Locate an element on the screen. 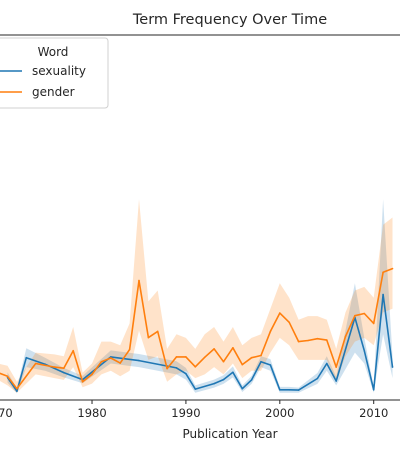 The height and width of the screenshot is (450, 400). x-tick-label: 2010 is located at coordinates (373, 413).